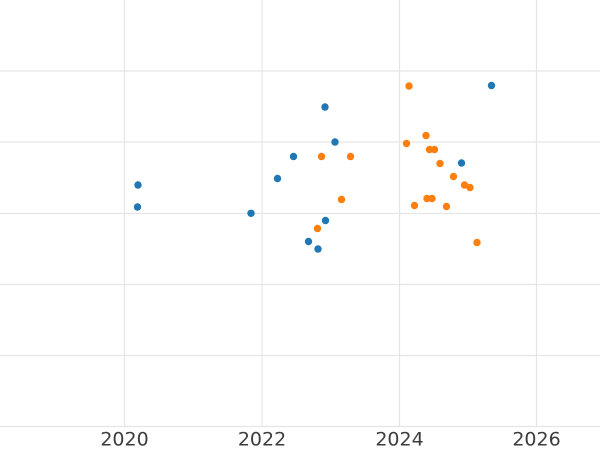 The image size is (600, 450). What do you see at coordinates (262, 439) in the screenshot?
I see `x-tick-label: 2022` at bounding box center [262, 439].